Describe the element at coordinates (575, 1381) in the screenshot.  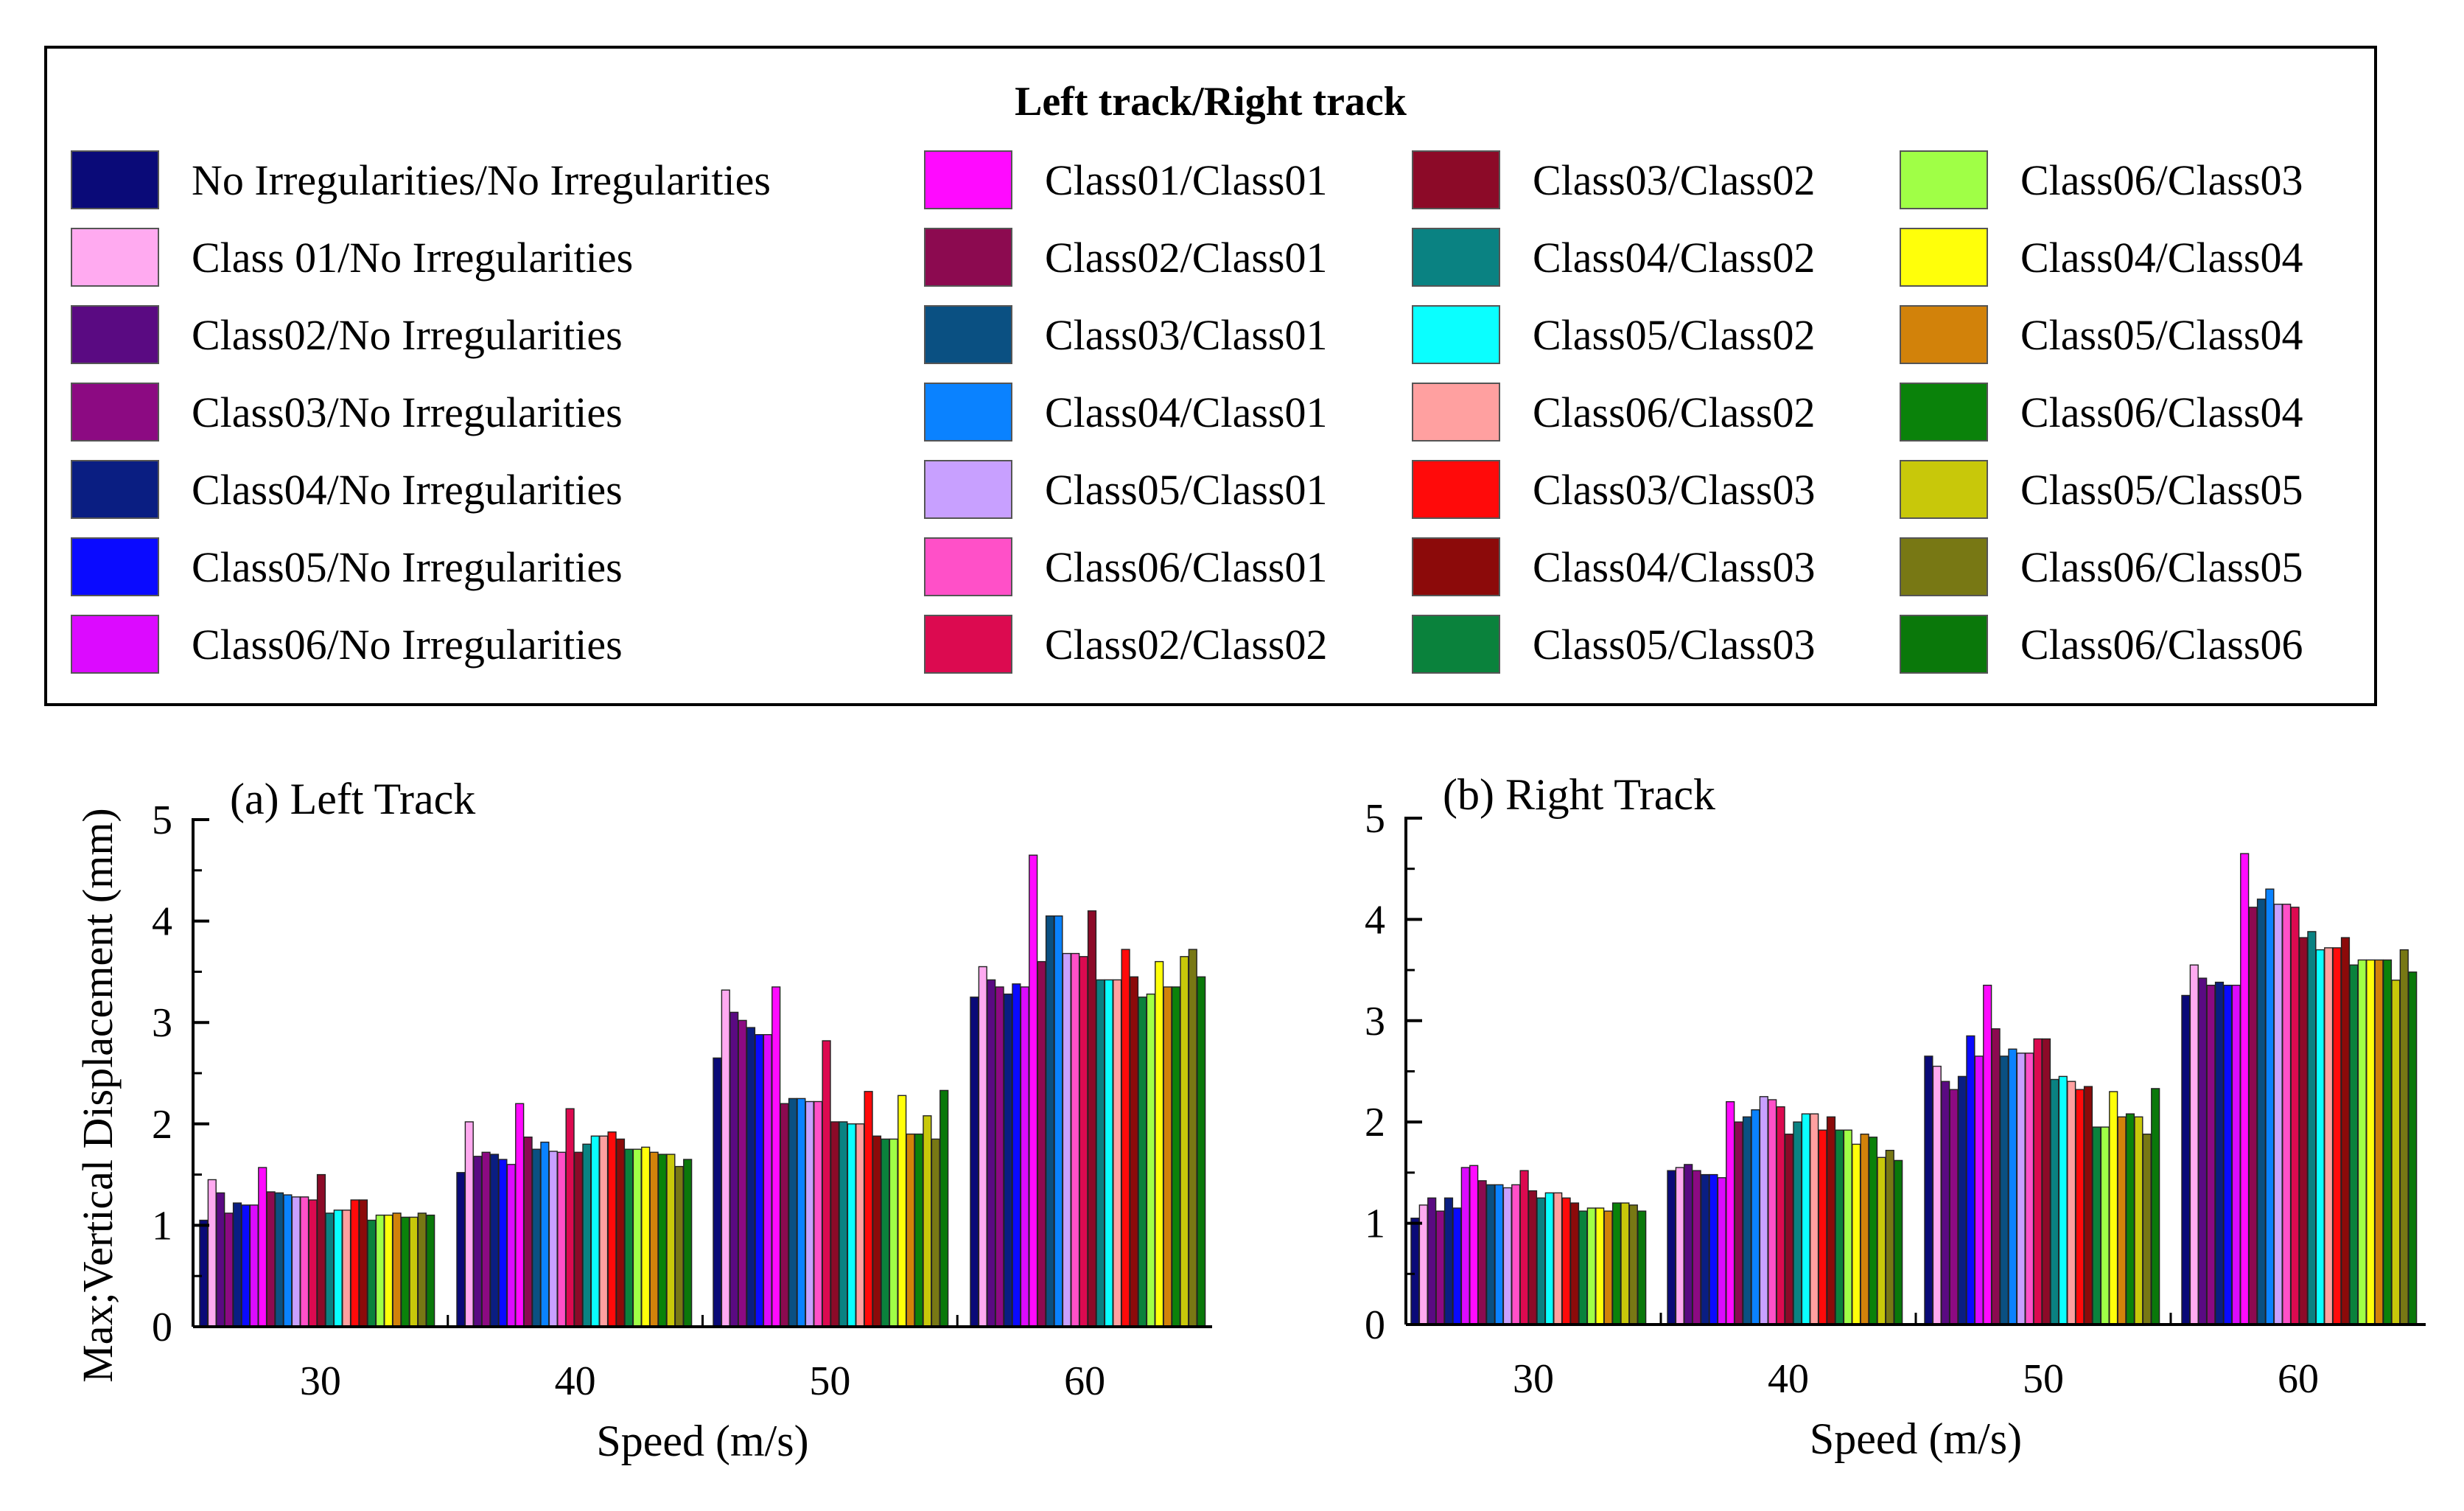
I see `x-tick-label: 40` at that location.